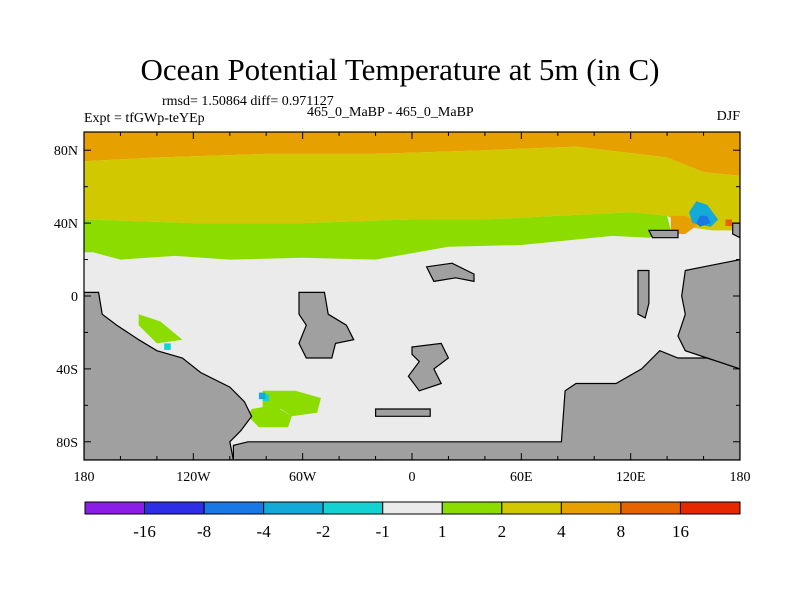 Image resolution: width=800 pixels, height=600 pixels. I want to click on colorbar-label: 1, so click(442, 531).